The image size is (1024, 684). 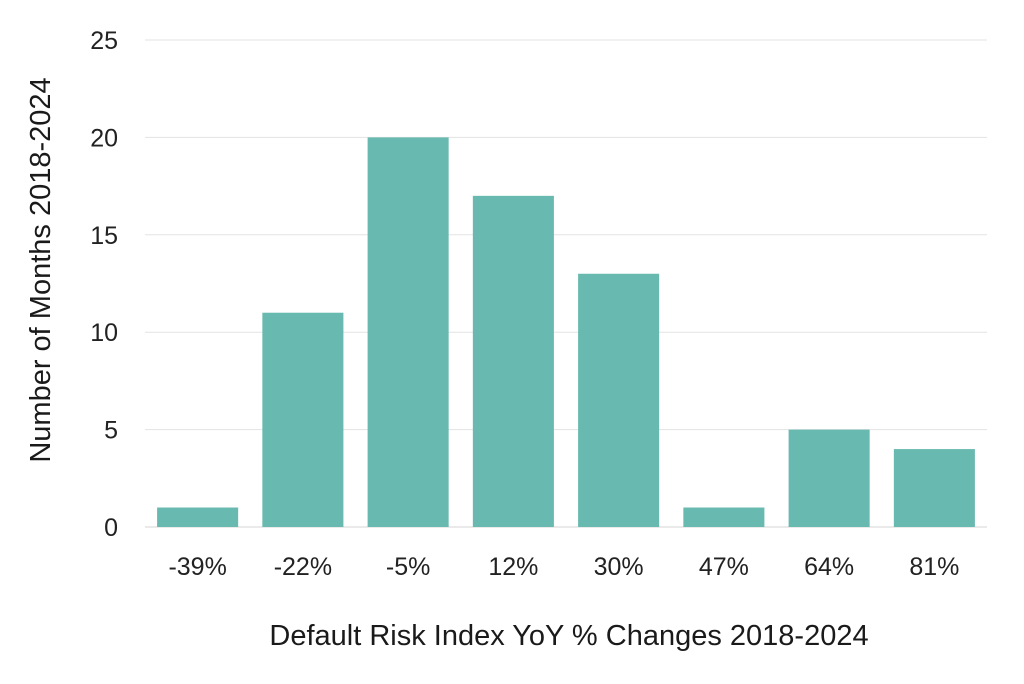 What do you see at coordinates (829, 567) in the screenshot?
I see `x-tick-label: 64%` at bounding box center [829, 567].